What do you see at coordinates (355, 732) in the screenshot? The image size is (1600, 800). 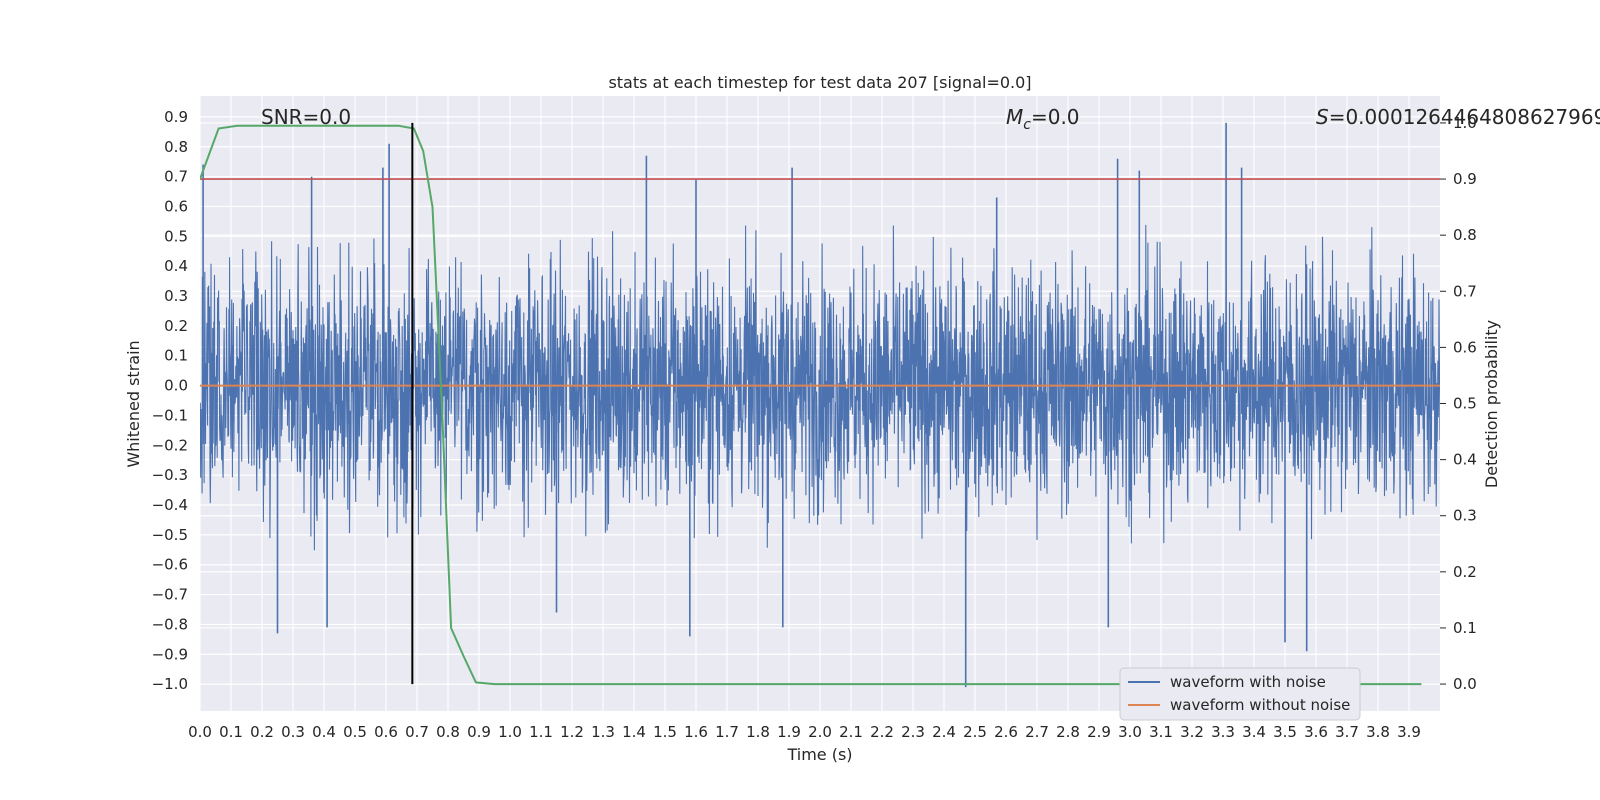 I see `x-tick-label: 0.5` at bounding box center [355, 732].